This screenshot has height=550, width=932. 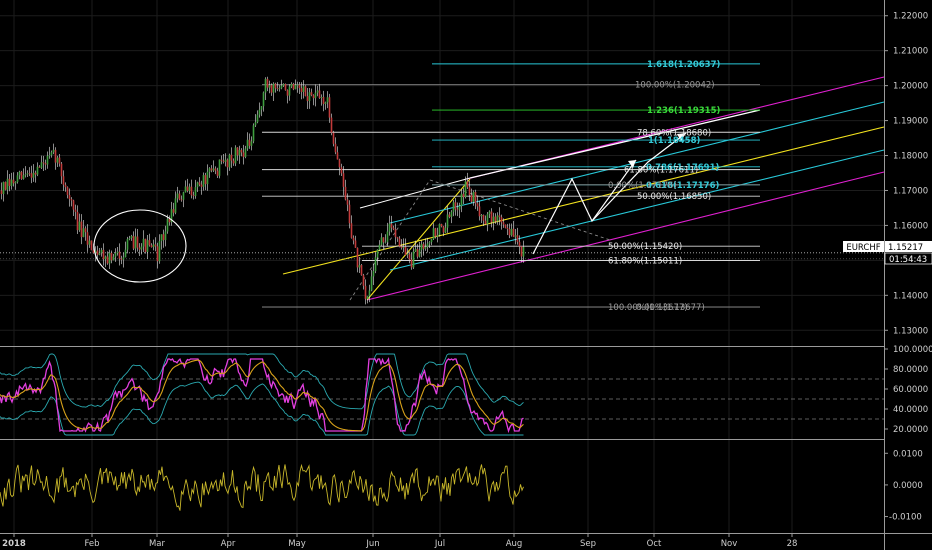 What do you see at coordinates (912, 350) in the screenshot?
I see `rsi-tick-label: 100.0000` at bounding box center [912, 350].